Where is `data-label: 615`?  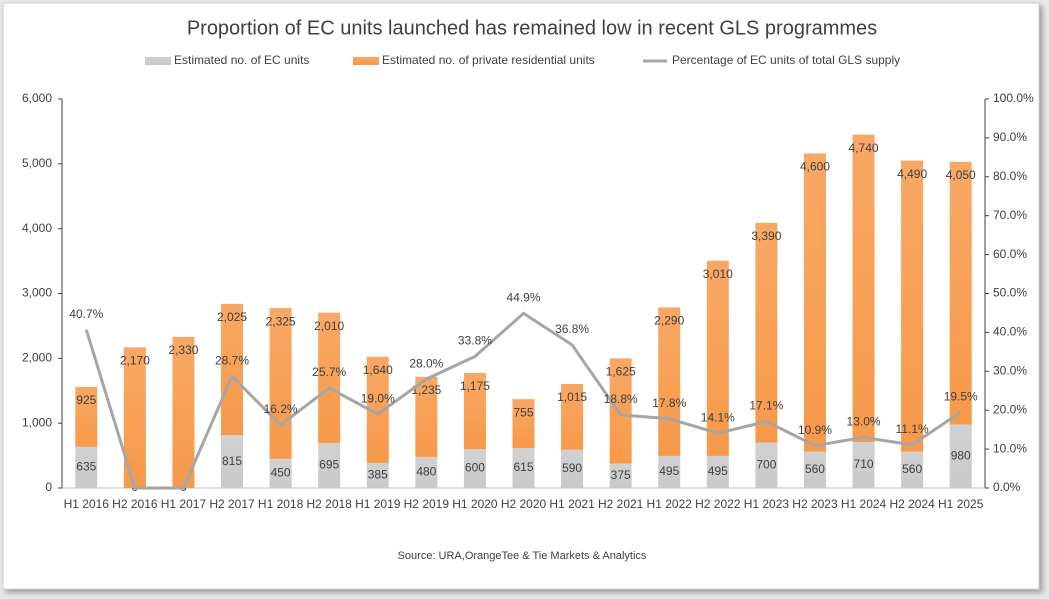 data-label: 615 is located at coordinates (523, 467).